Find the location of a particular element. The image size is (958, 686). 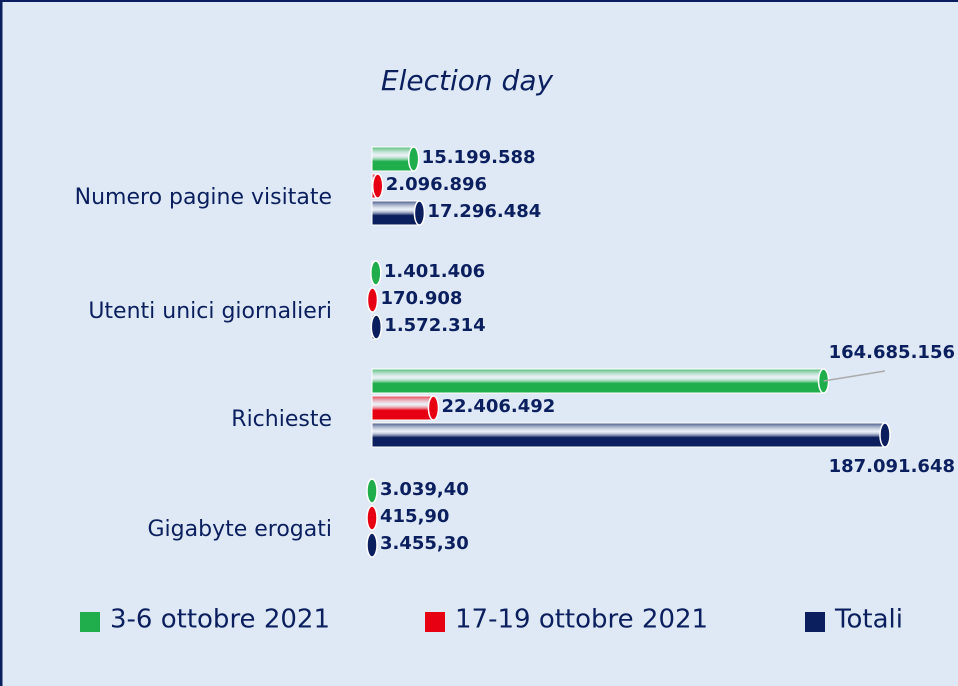

value-label: 15.199.588 is located at coordinates (479, 157).